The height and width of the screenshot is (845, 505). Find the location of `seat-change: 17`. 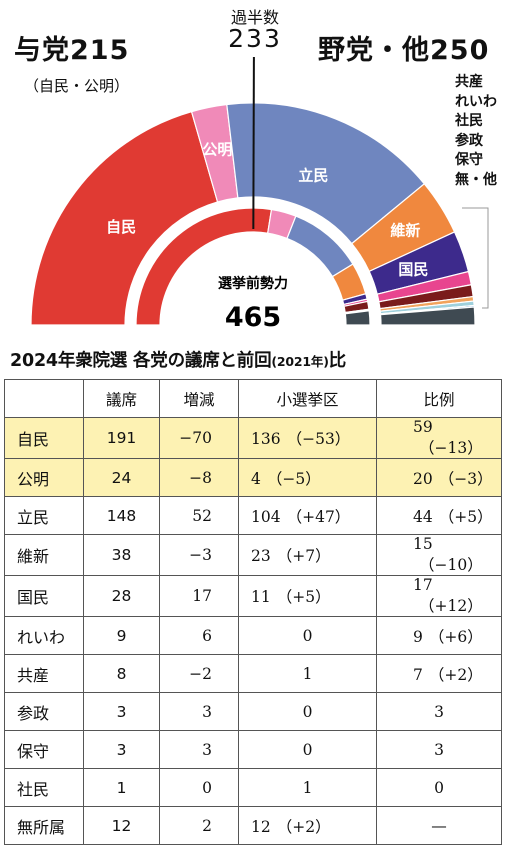

seat-change: 17 is located at coordinates (199, 596).